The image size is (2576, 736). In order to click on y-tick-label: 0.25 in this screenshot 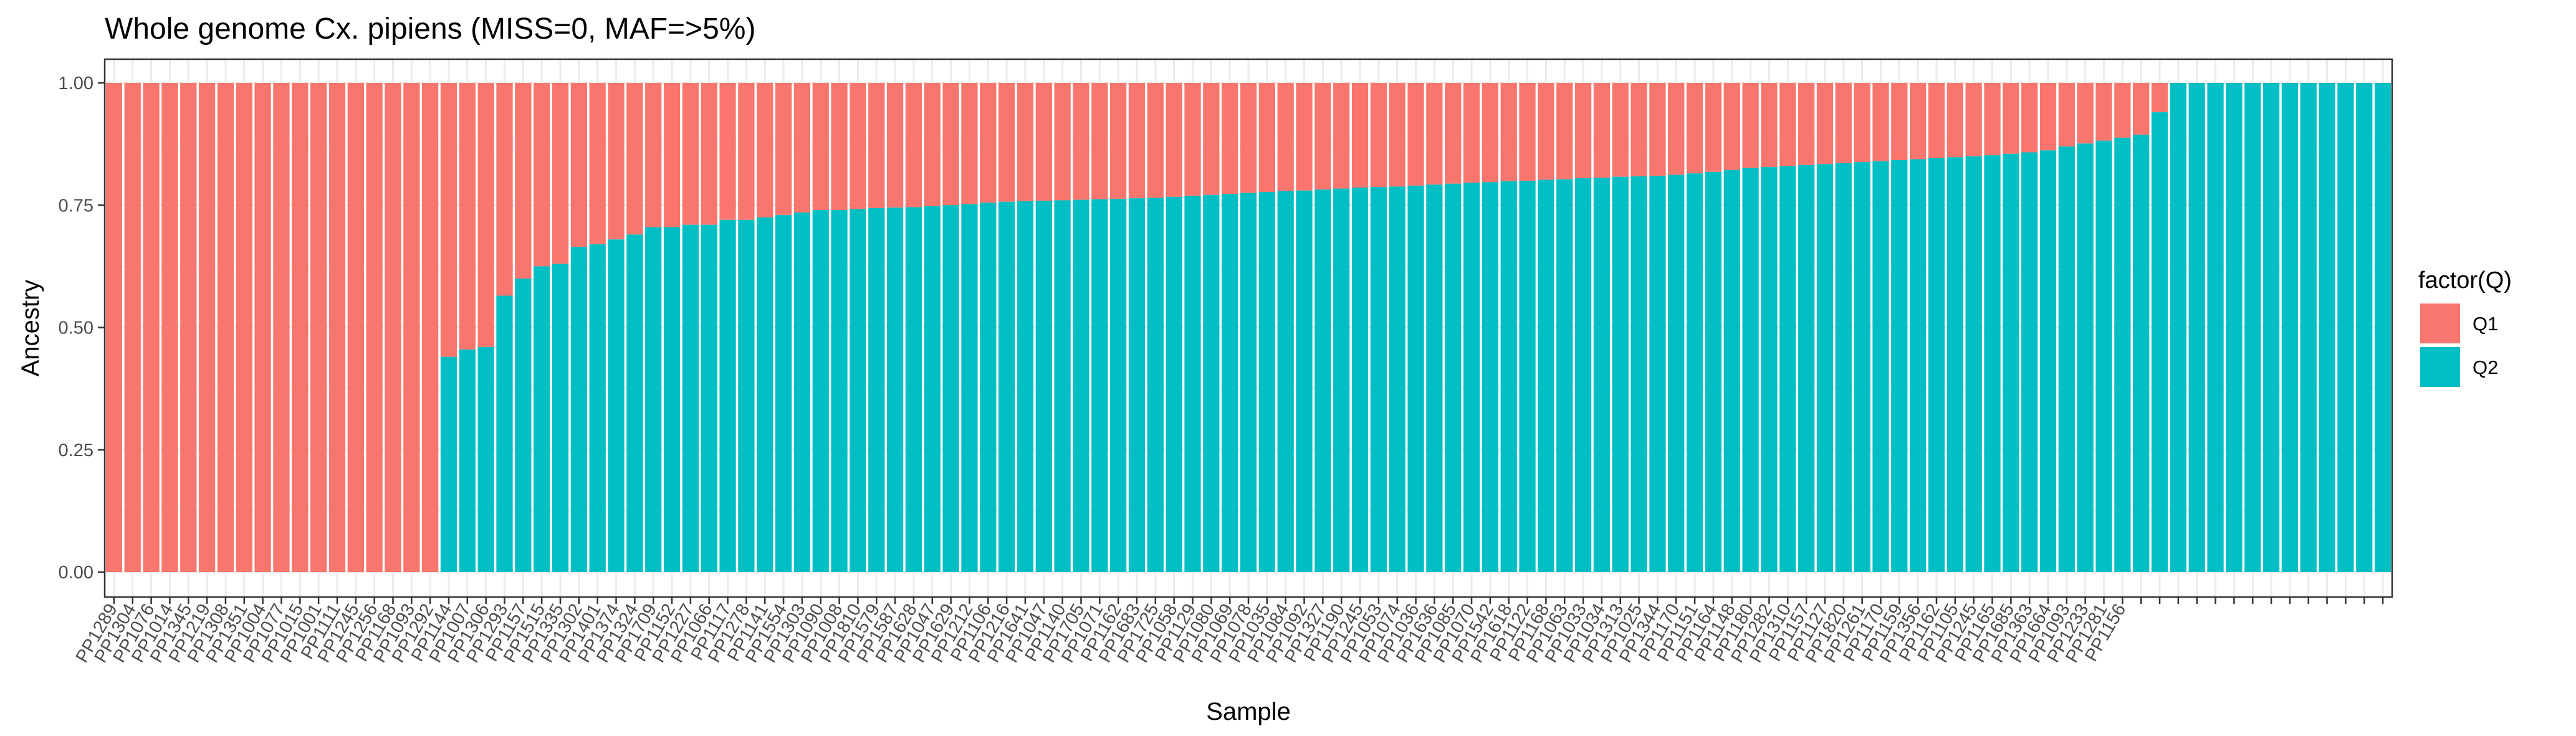, I will do `click(76, 451)`.